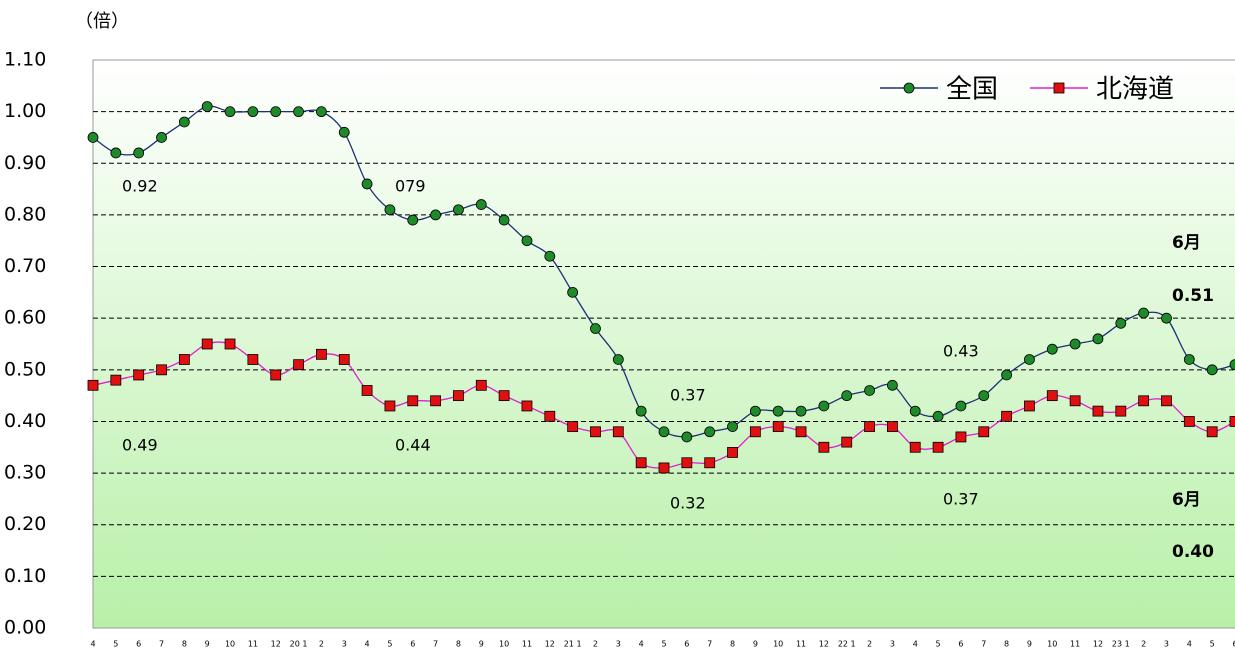  I want to click on legend-label: 北海道, so click(1135, 90).